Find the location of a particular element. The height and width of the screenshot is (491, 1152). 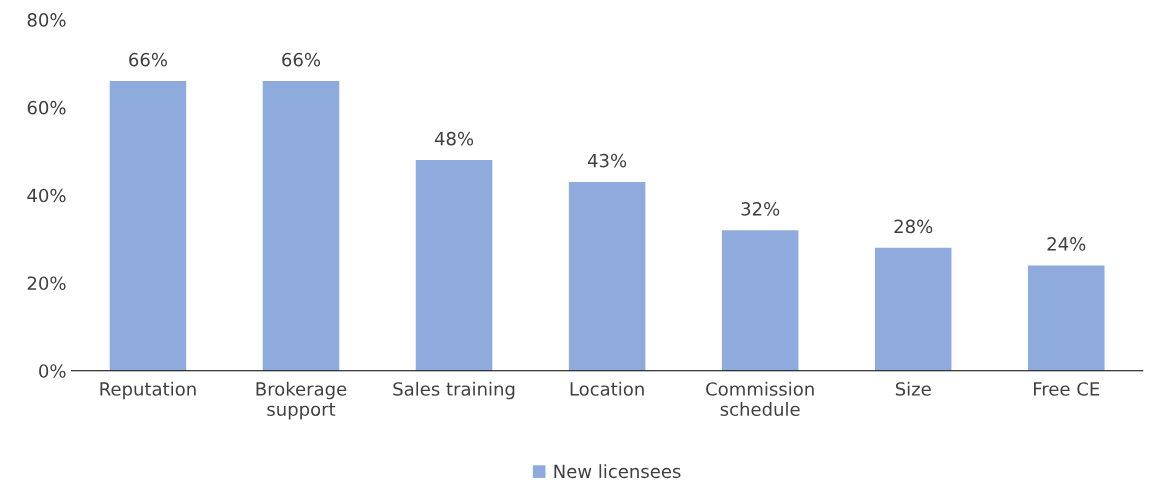

x-tick-label: Reputation is located at coordinates (148, 390).